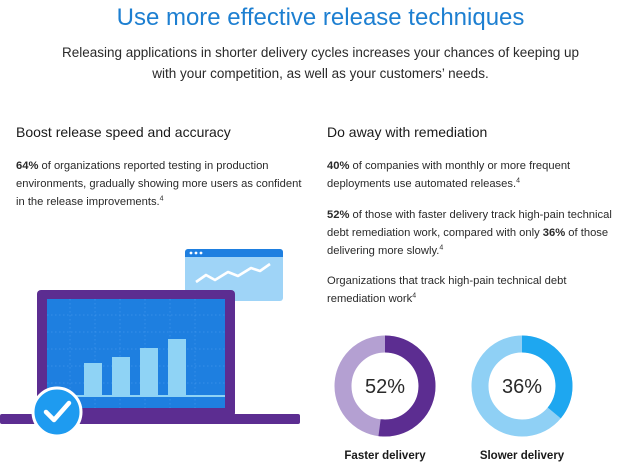  I want to click on right-heading: Do away with remediation, so click(407, 132).